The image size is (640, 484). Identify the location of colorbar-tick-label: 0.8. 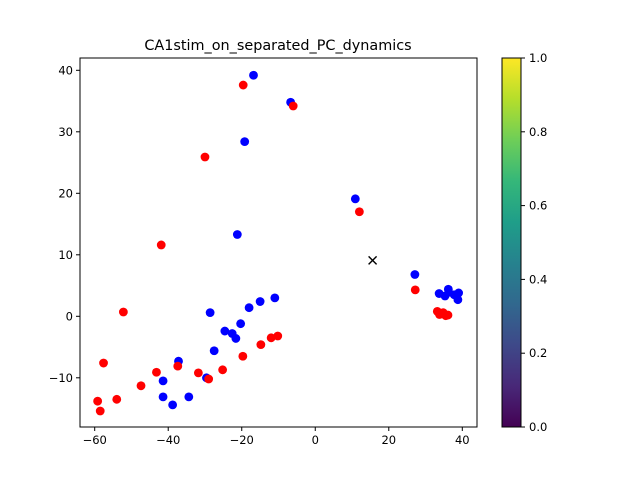
(538, 132).